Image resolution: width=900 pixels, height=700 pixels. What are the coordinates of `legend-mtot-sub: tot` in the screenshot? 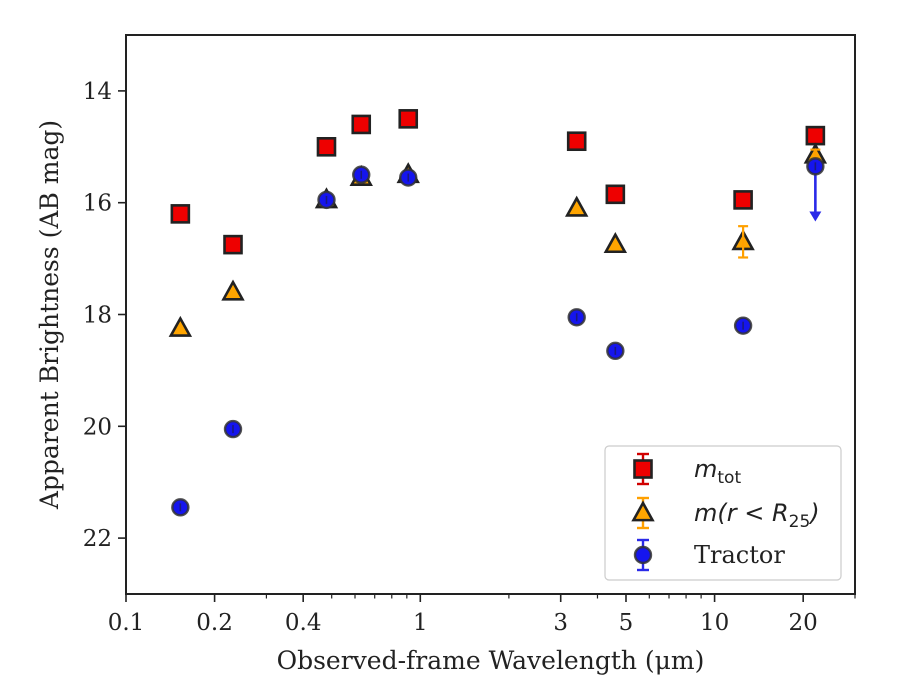 It's located at (729, 478).